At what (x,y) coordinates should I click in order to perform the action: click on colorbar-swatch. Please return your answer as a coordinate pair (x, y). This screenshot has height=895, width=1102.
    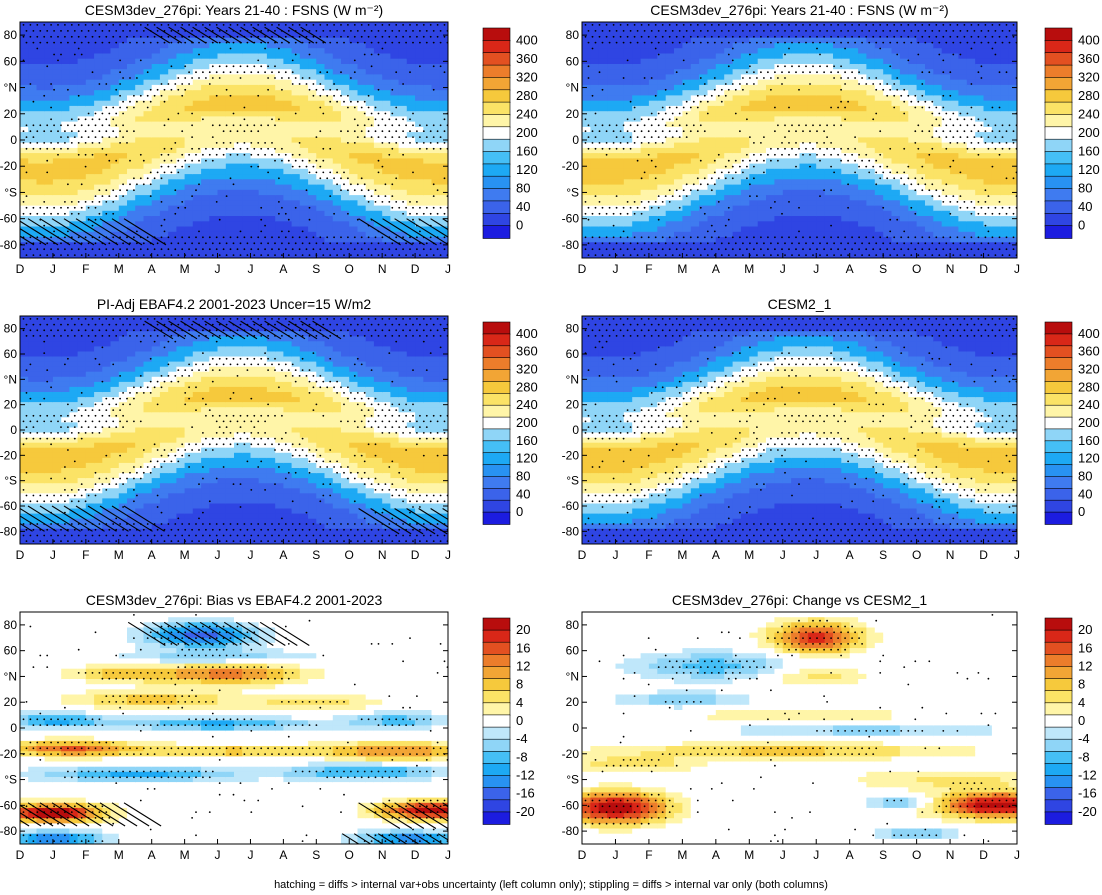
    Looking at the image, I should click on (496, 207).